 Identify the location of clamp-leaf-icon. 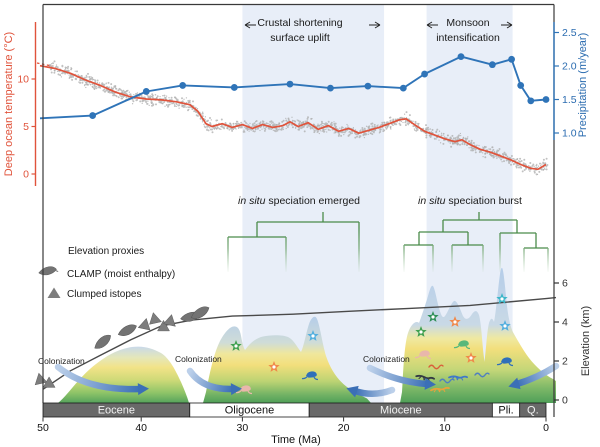
(48, 271).